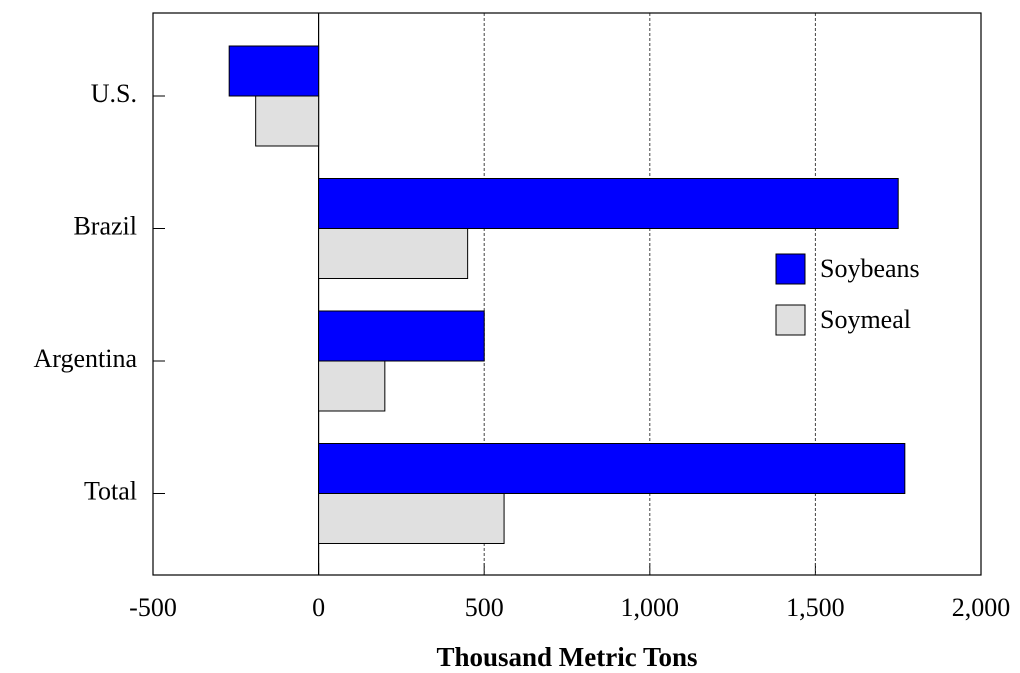 The image size is (1020, 673). Describe the element at coordinates (650, 607) in the screenshot. I see `x-tick-label: 1,000` at that location.